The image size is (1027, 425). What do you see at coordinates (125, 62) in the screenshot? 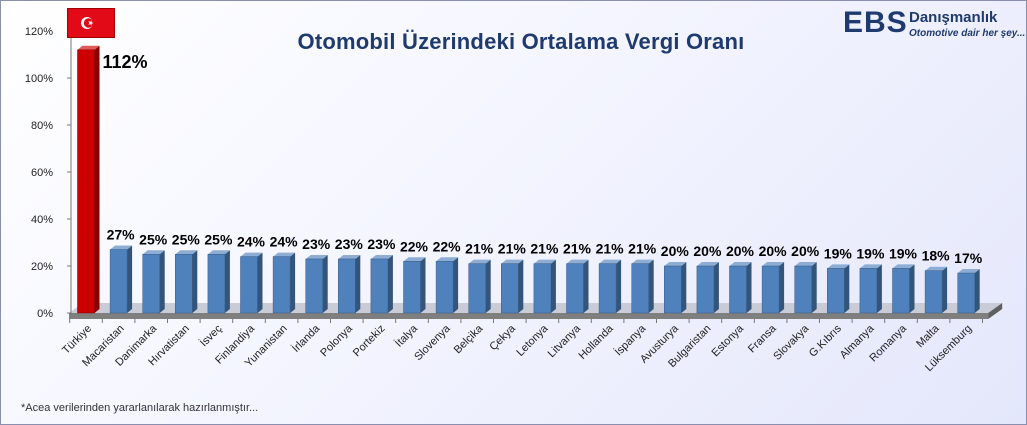
I see `data-label: 112%` at bounding box center [125, 62].